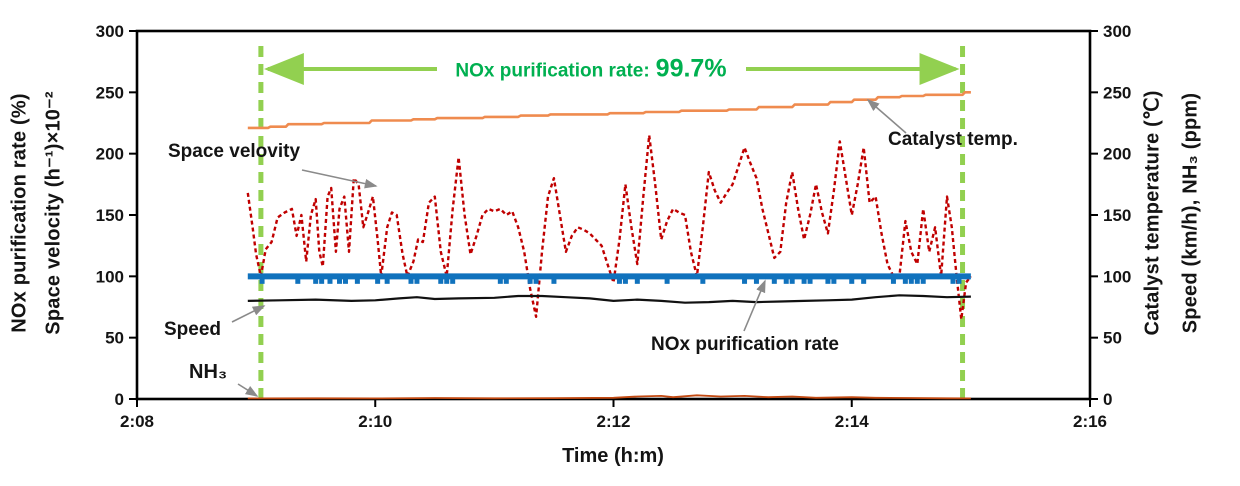 Image resolution: width=1240 pixels, height=486 pixels. Describe the element at coordinates (691, 68) in the screenshot. I see `nox-rate-annotation-value: 99.7%` at that location.